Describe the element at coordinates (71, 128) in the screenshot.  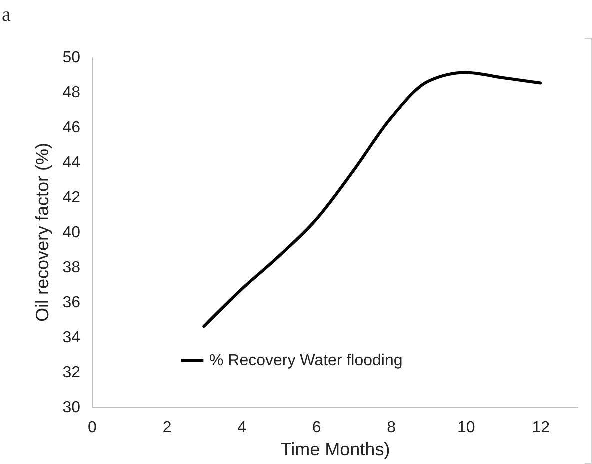
I see `y-tick-label: 46` at that location.